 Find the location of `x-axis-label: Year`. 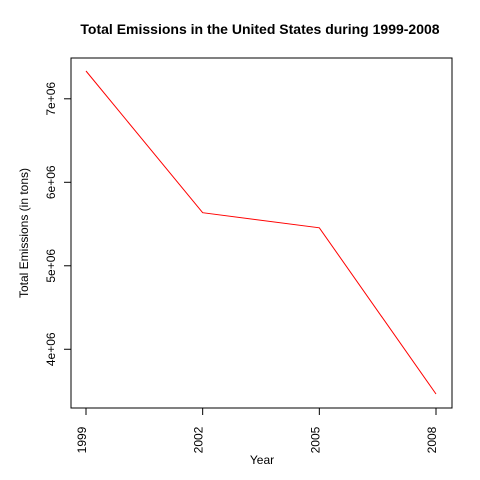

x-axis-label: Year is located at coordinates (262, 460).